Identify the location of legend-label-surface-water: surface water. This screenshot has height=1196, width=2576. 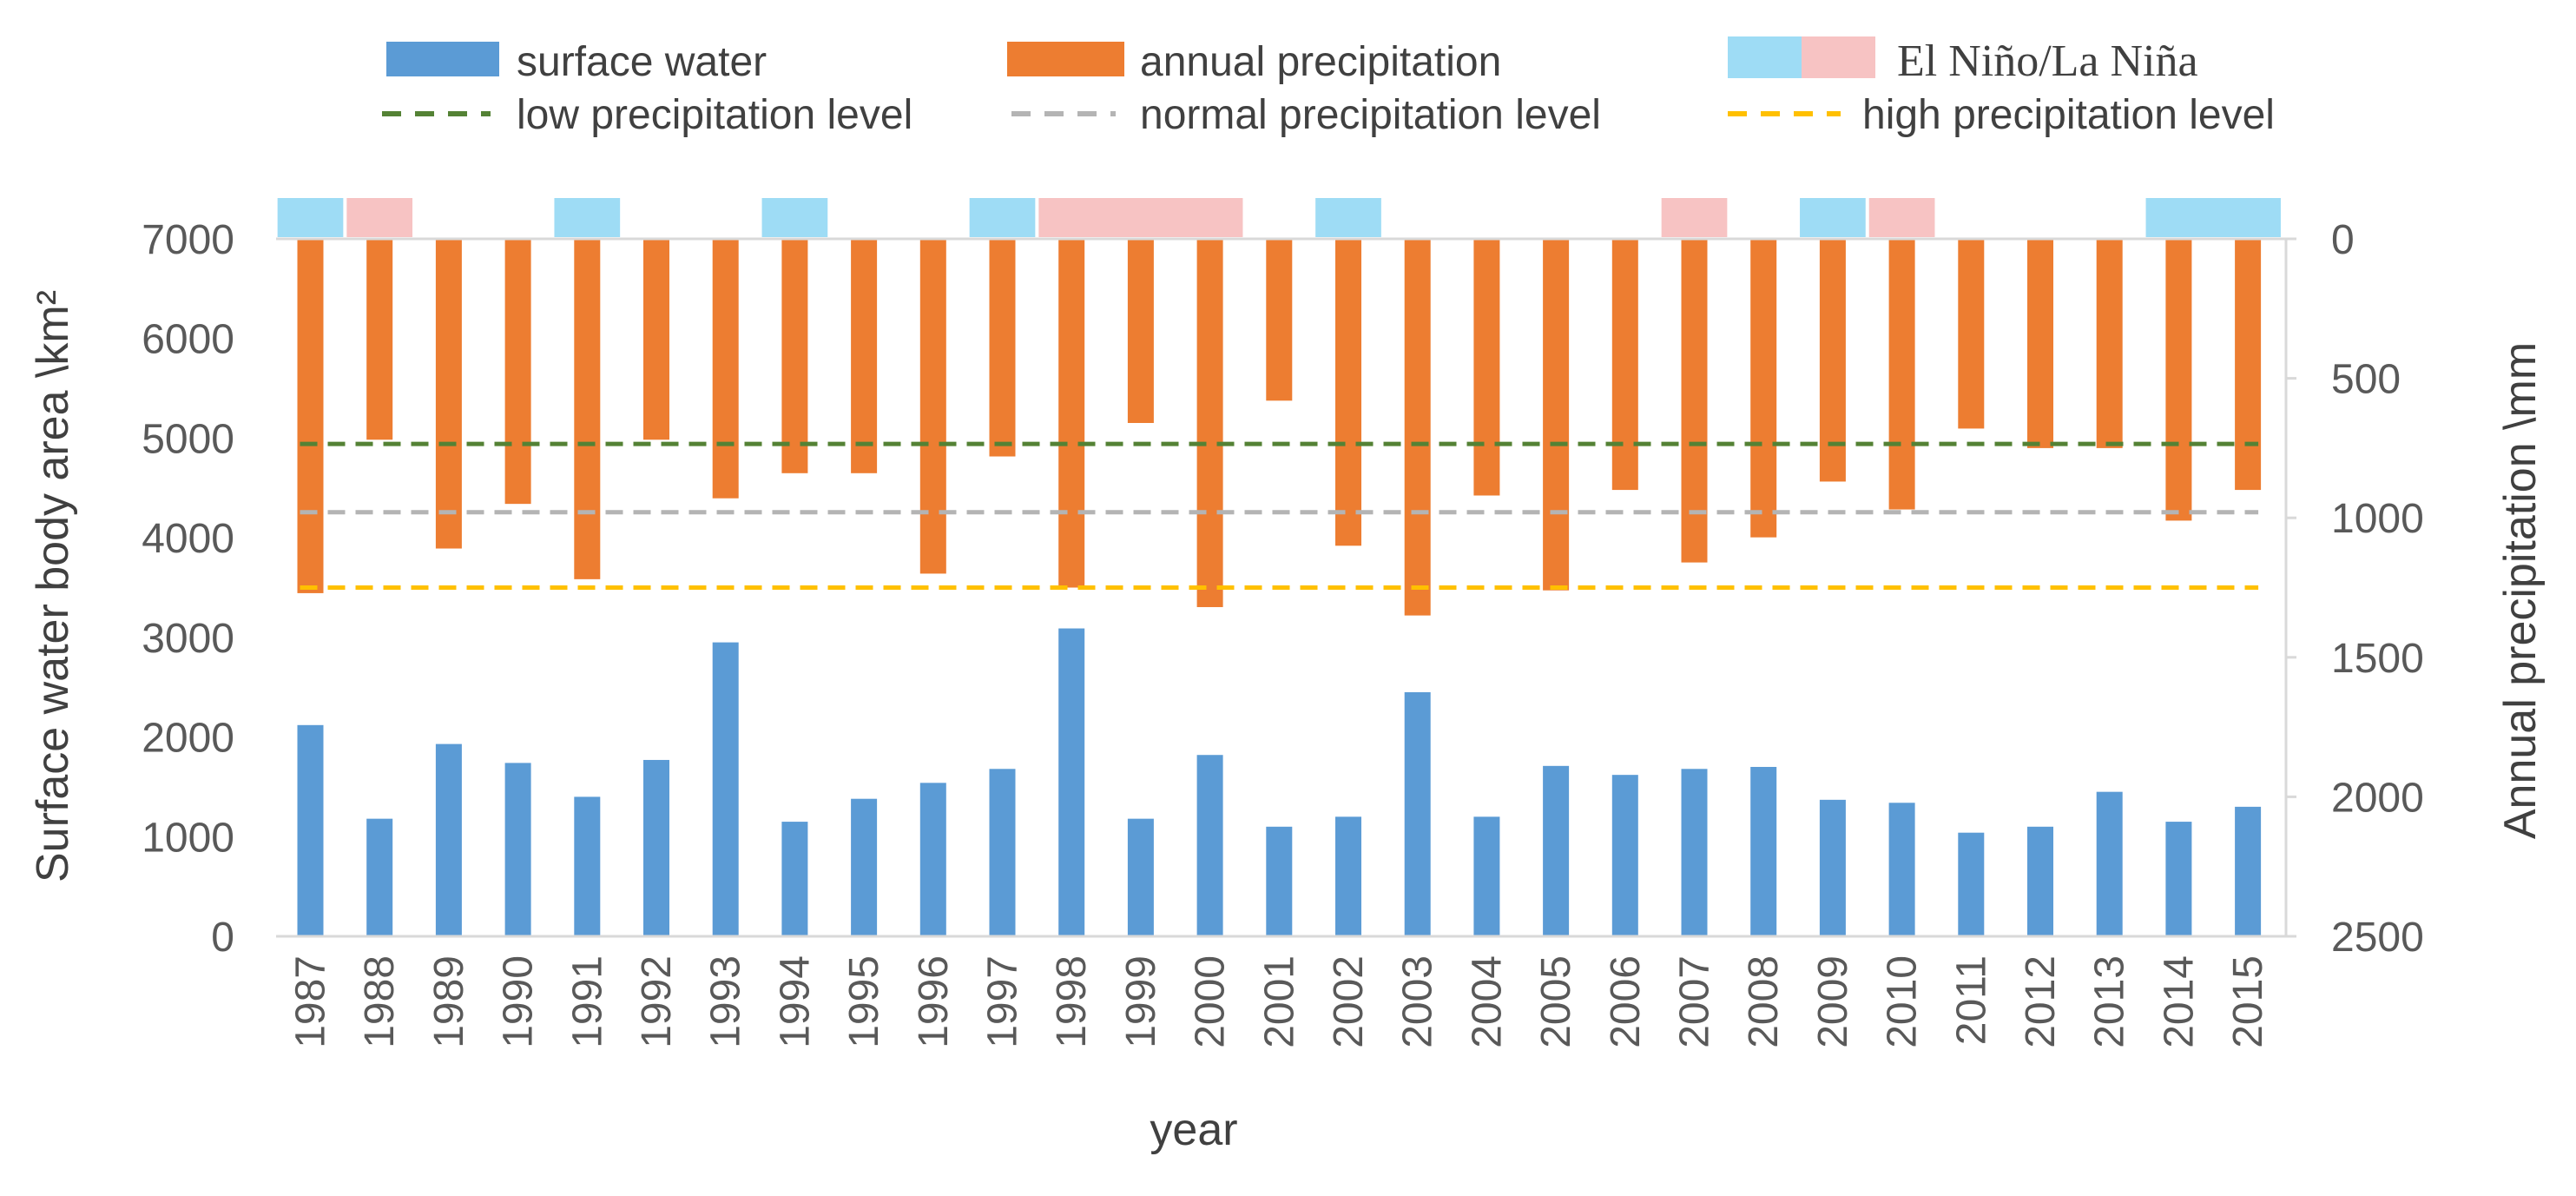
(642, 62).